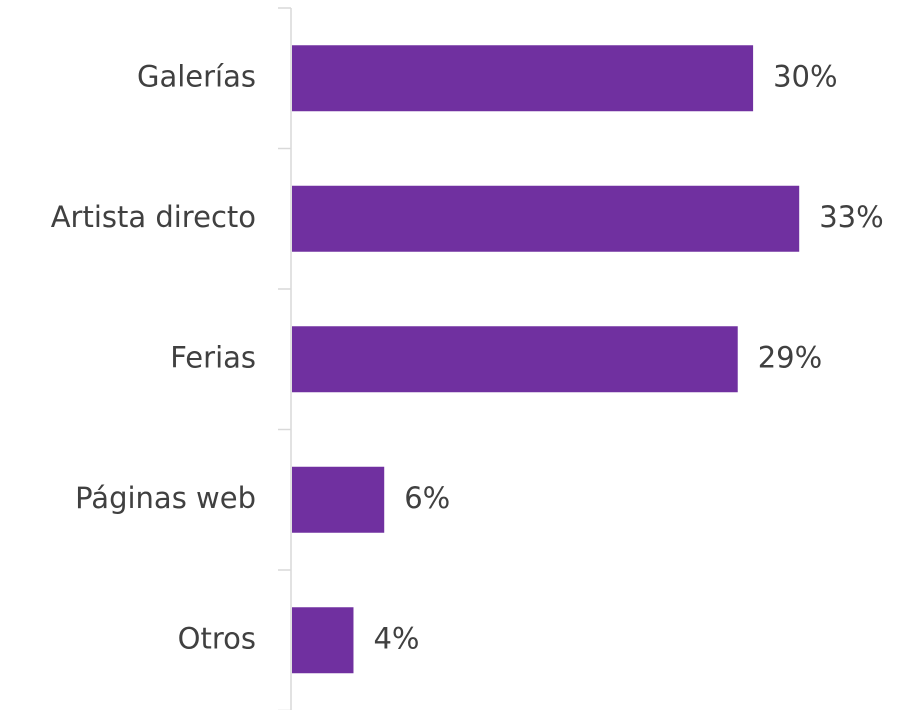  What do you see at coordinates (165, 498) in the screenshot?
I see `y-tick-label: Páginas web` at bounding box center [165, 498].